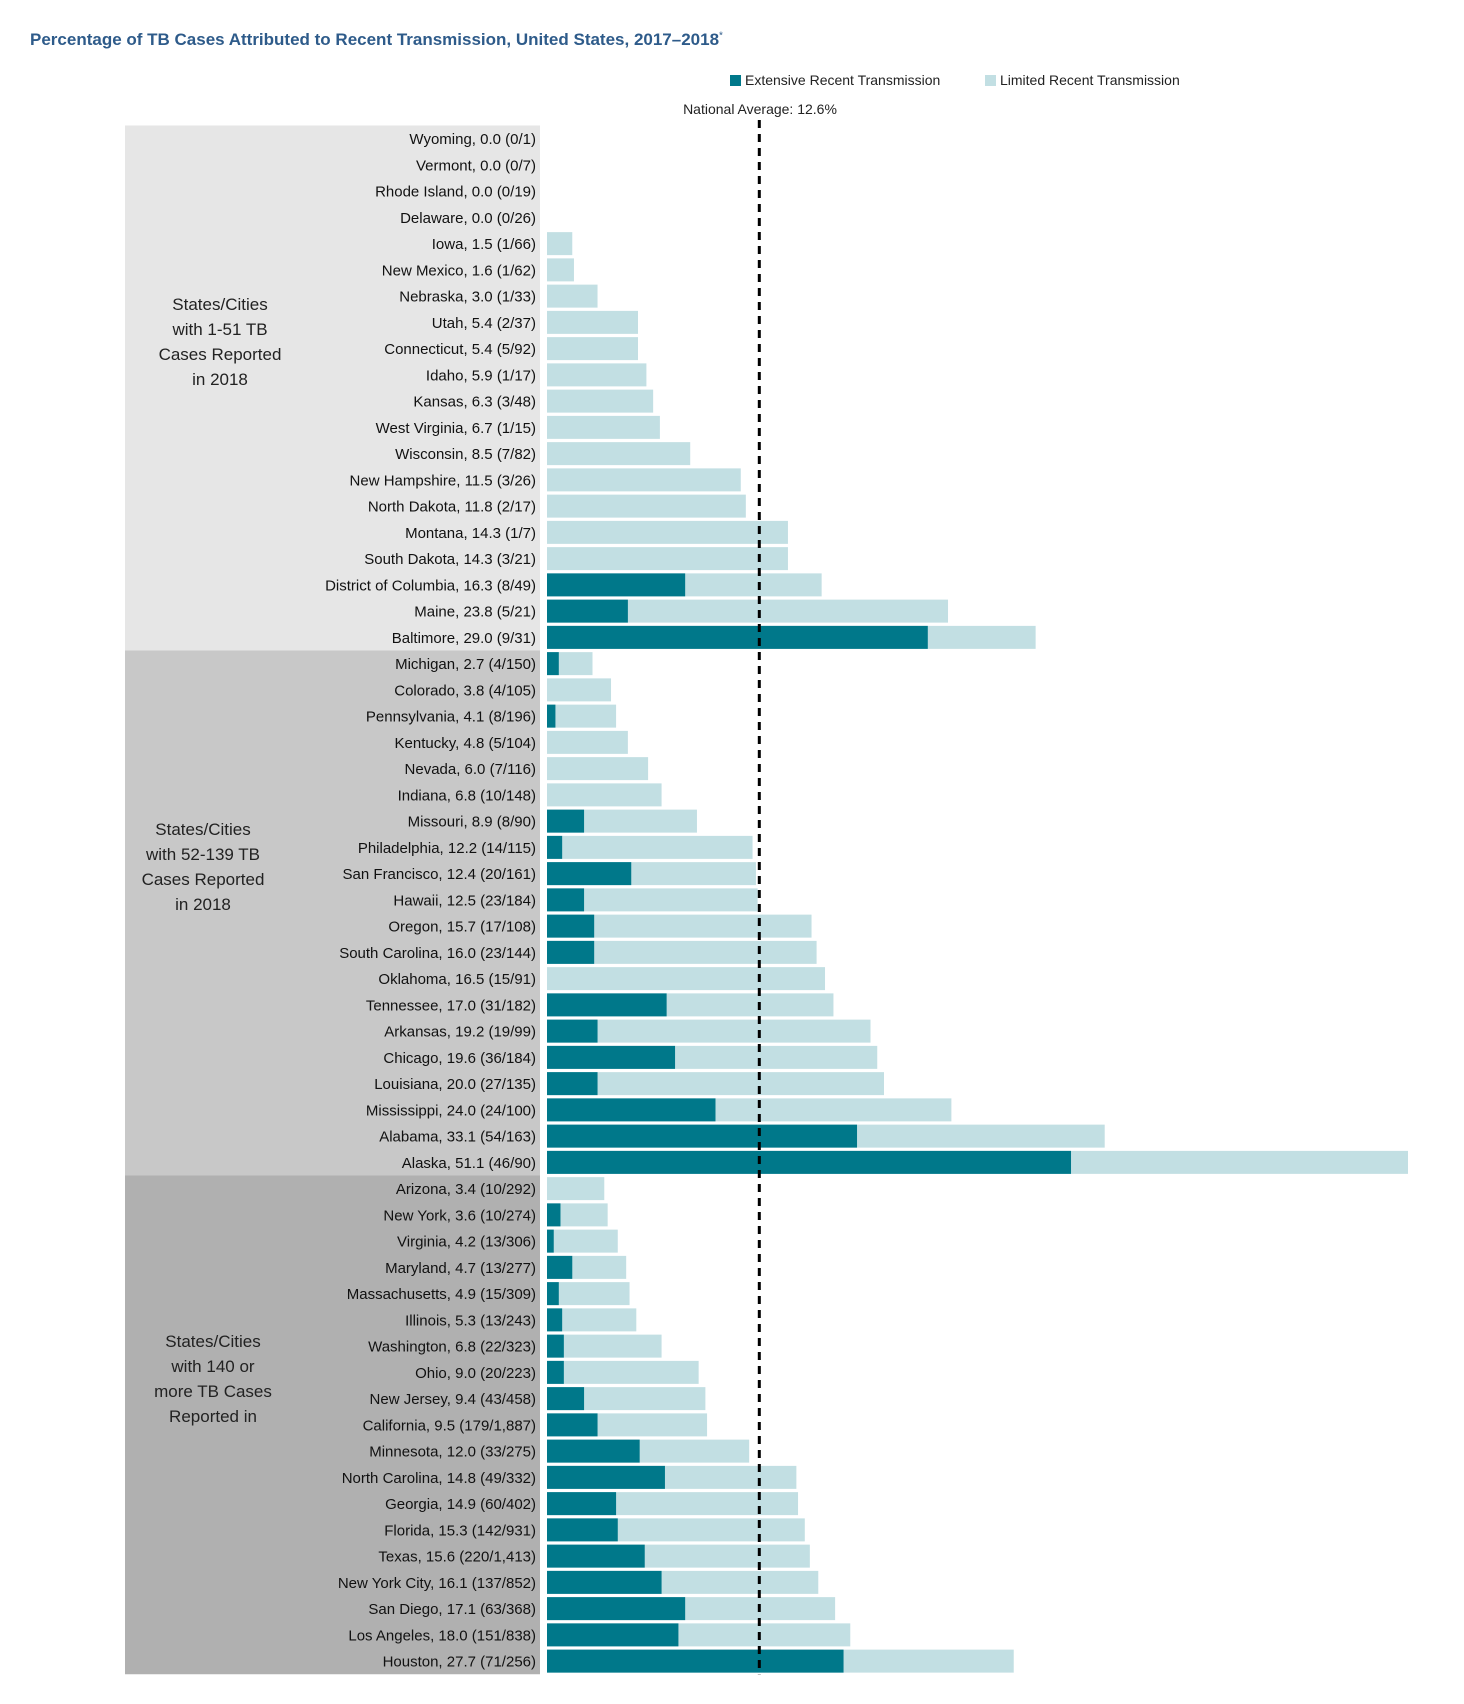  I want to click on bar-extensive-pennsylvania, so click(551, 716).